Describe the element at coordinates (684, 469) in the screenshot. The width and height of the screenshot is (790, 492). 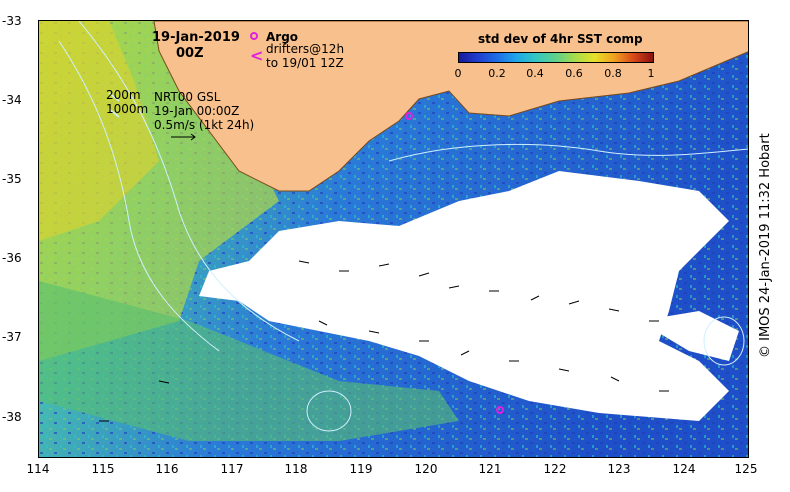
I see `x-tick-label: 124` at that location.